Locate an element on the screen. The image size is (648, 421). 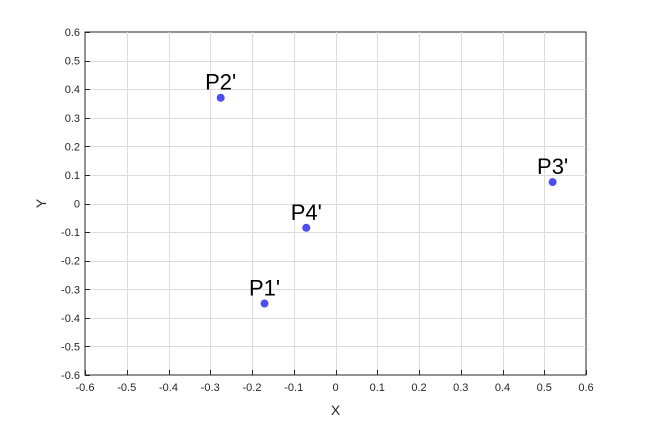
y-tick-label: -0.6 is located at coordinates (70, 376).